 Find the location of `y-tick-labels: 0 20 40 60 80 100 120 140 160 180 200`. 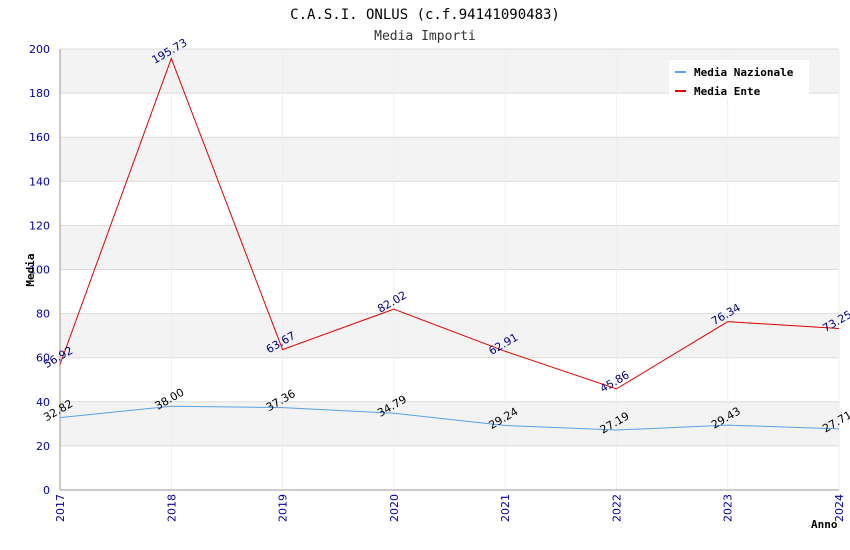

y-tick-labels: 0 20 40 60 80 100 120 140 160 180 200 is located at coordinates (39, 270).